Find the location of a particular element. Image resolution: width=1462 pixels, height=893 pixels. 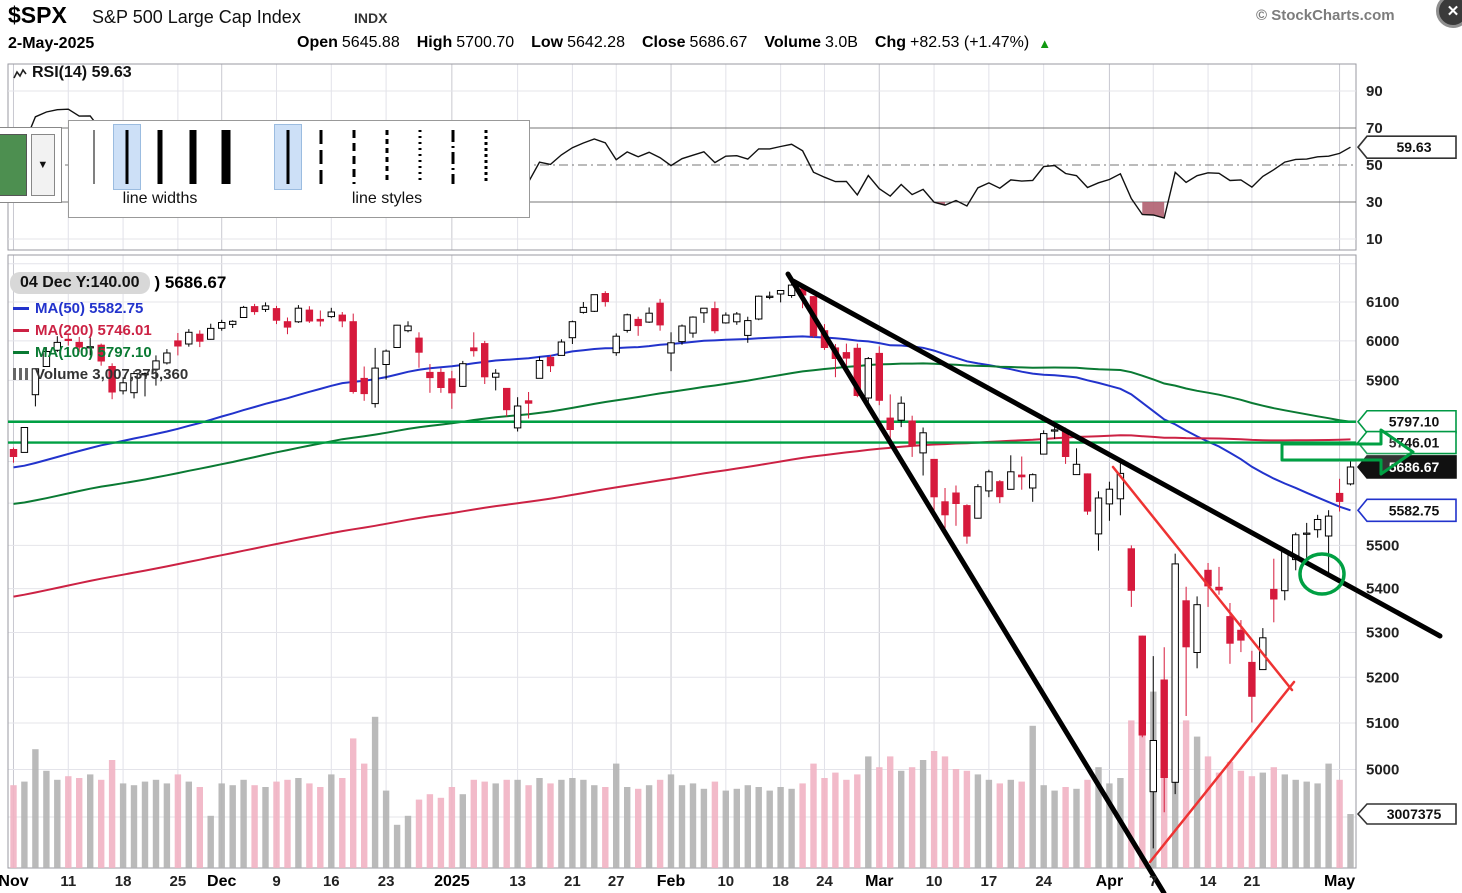

svg-text: Mar is located at coordinates (879, 881).